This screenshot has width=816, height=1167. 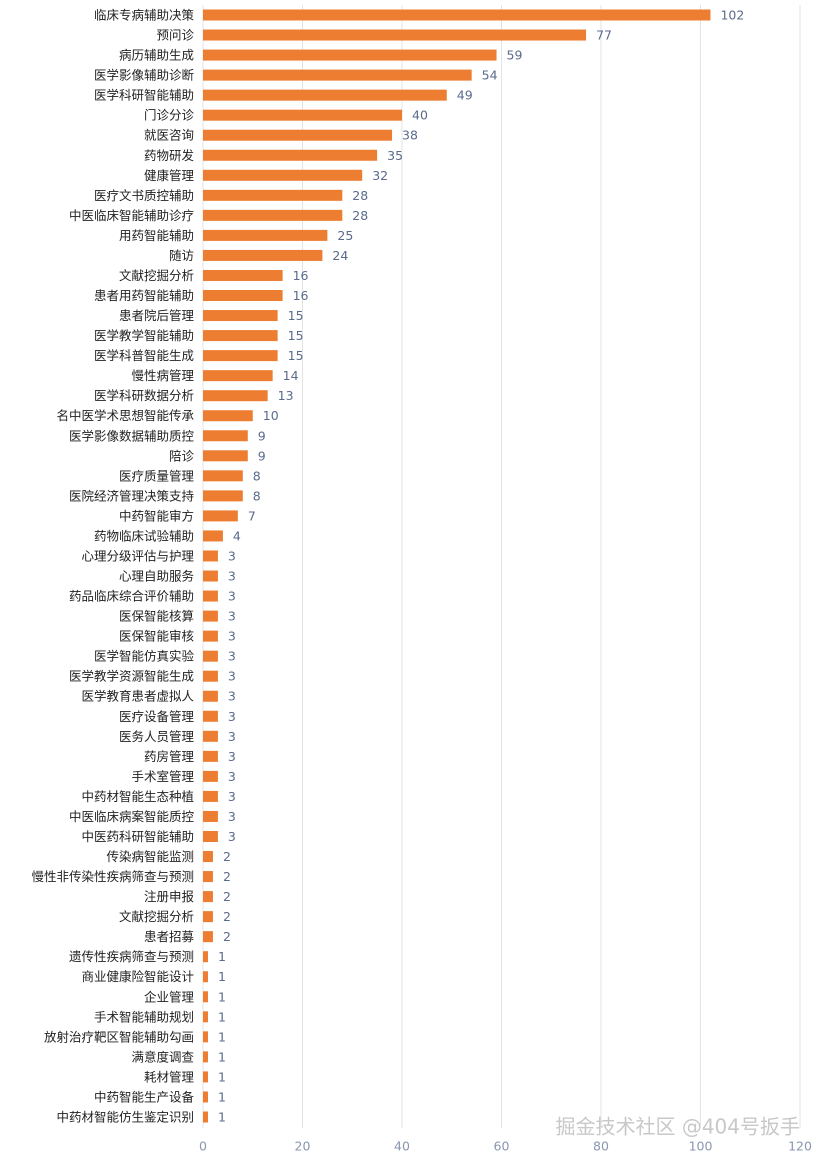 What do you see at coordinates (144, 1096) in the screenshot?
I see `category-label: 中药智能生产设备` at bounding box center [144, 1096].